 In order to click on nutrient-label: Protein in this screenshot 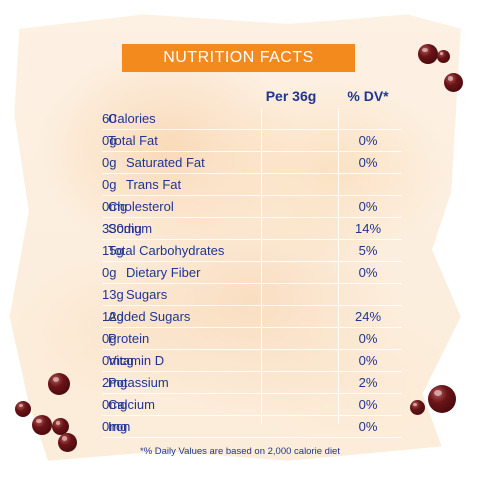, I will do `click(129, 338)`.